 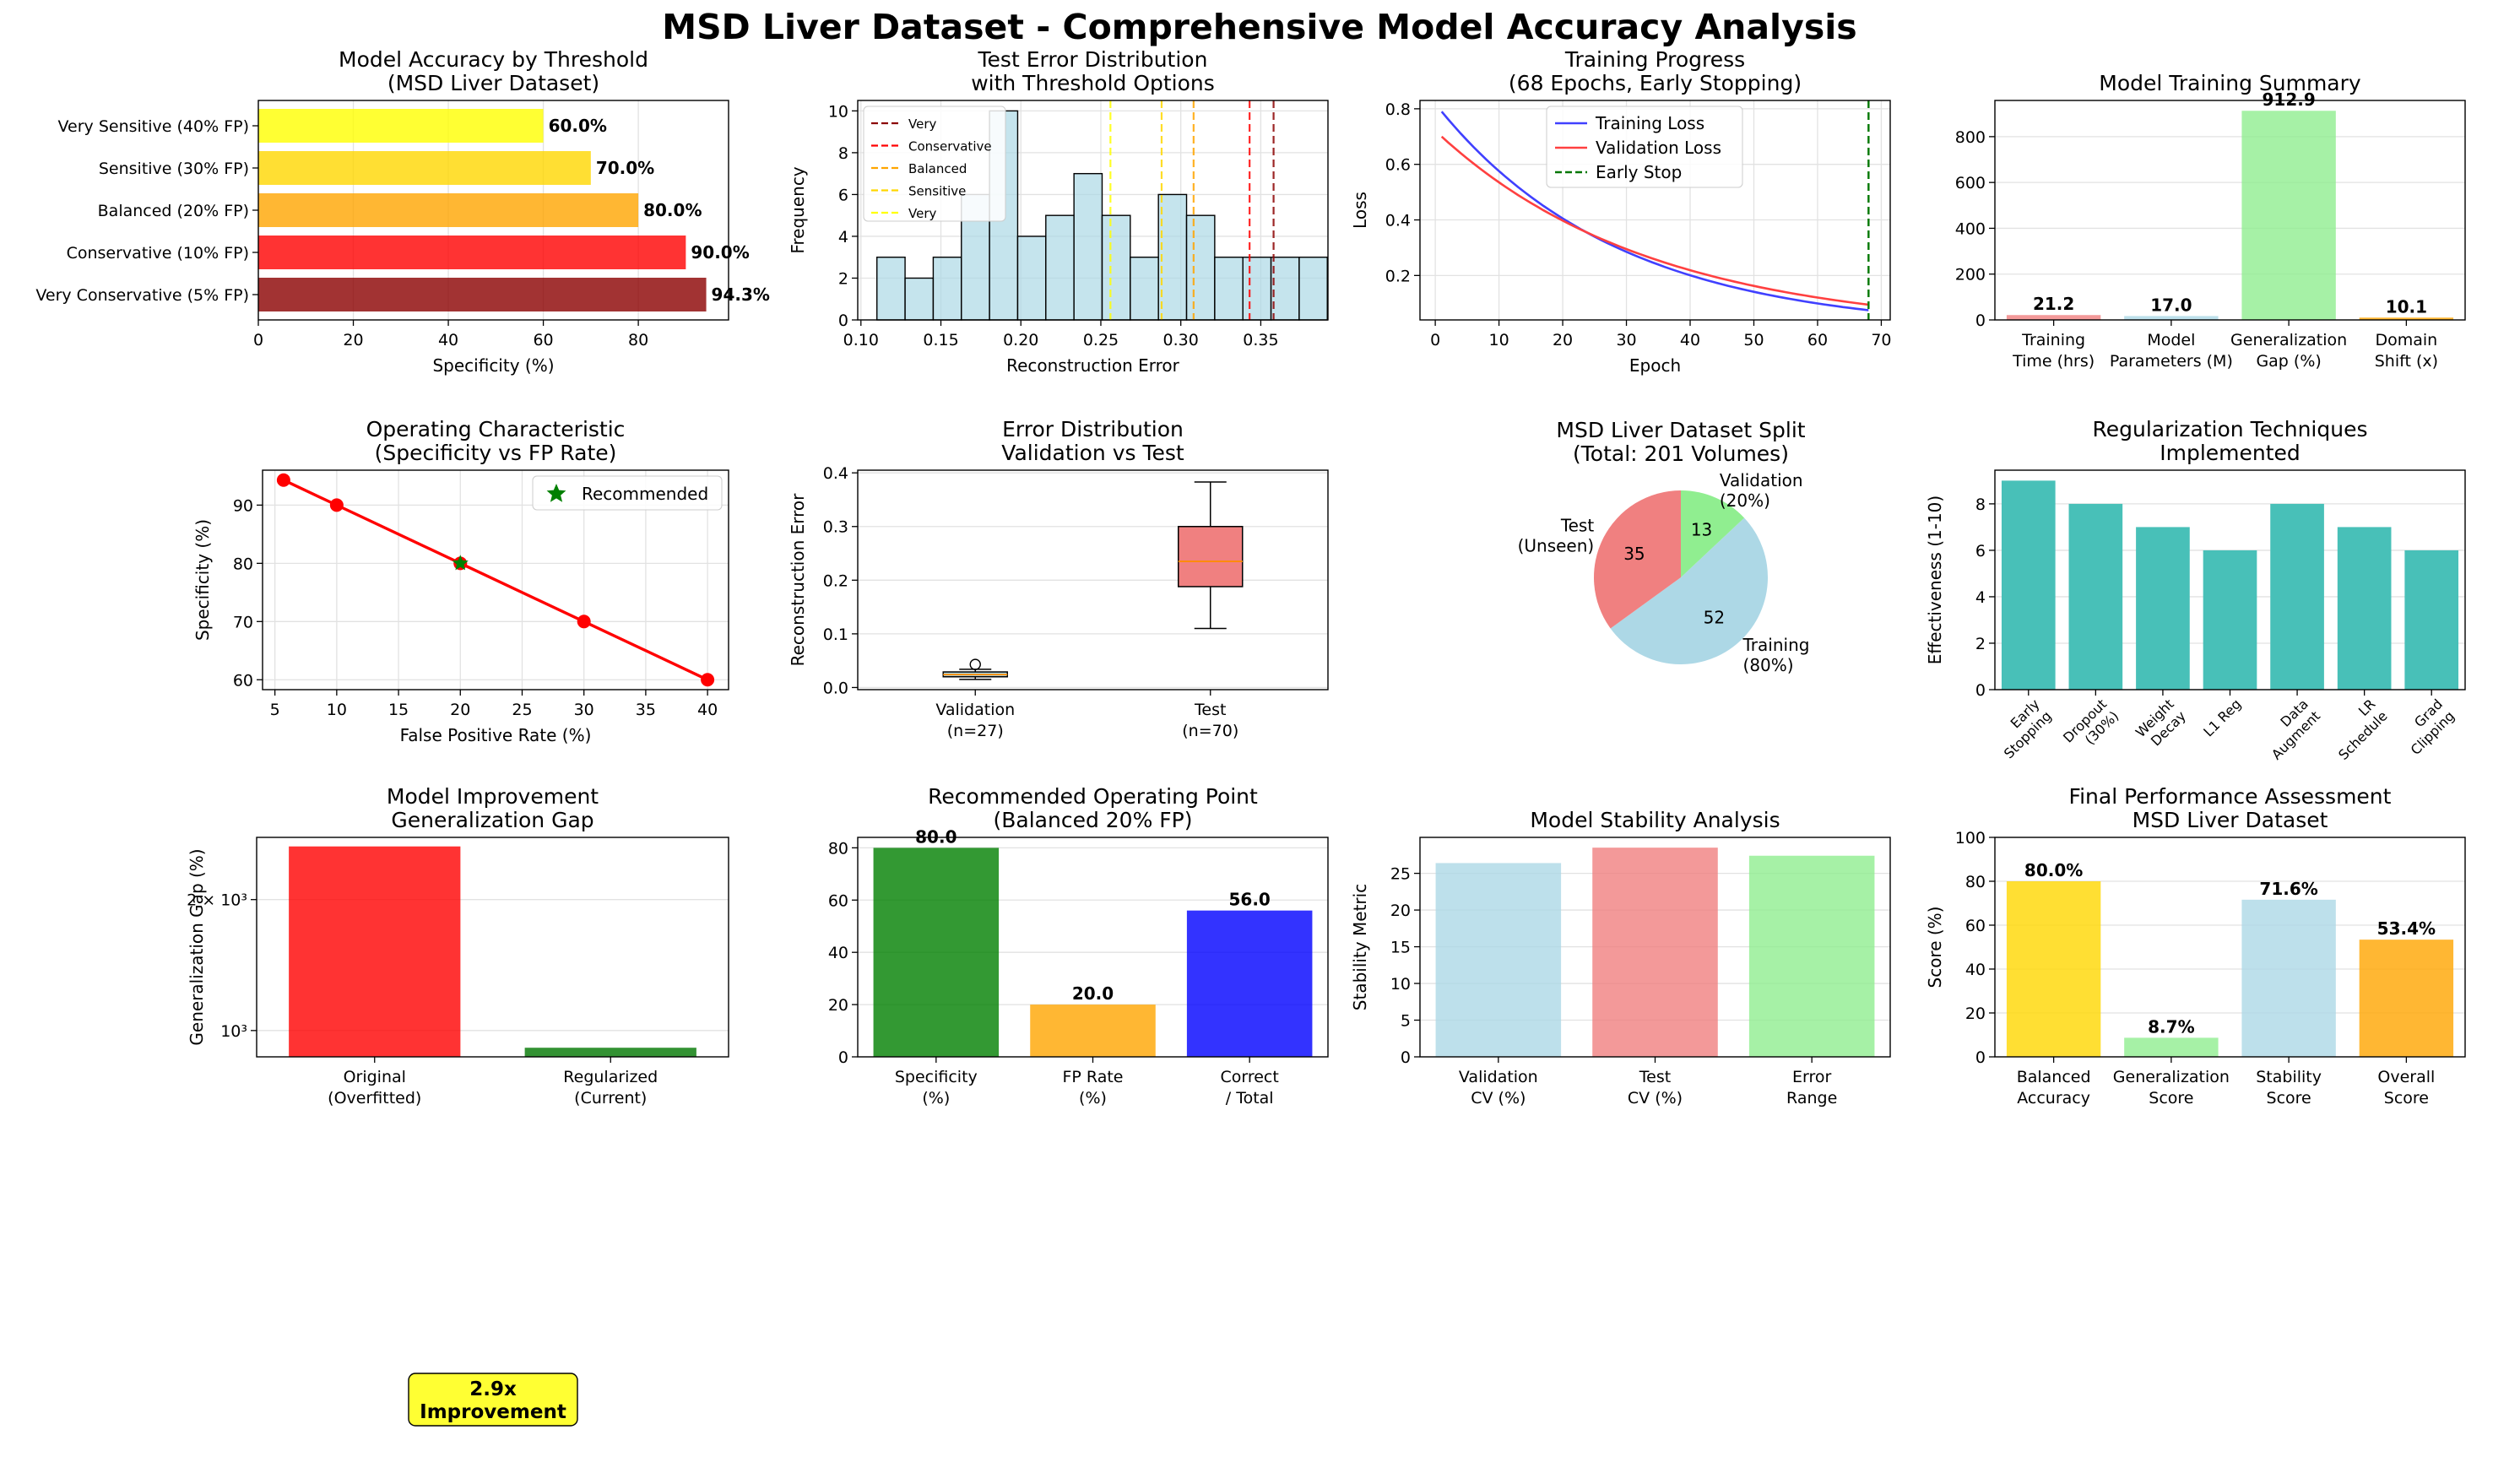 What do you see at coordinates (1680, 430) in the screenshot?
I see `chart-title-line: MSD Liver Dataset Split` at bounding box center [1680, 430].